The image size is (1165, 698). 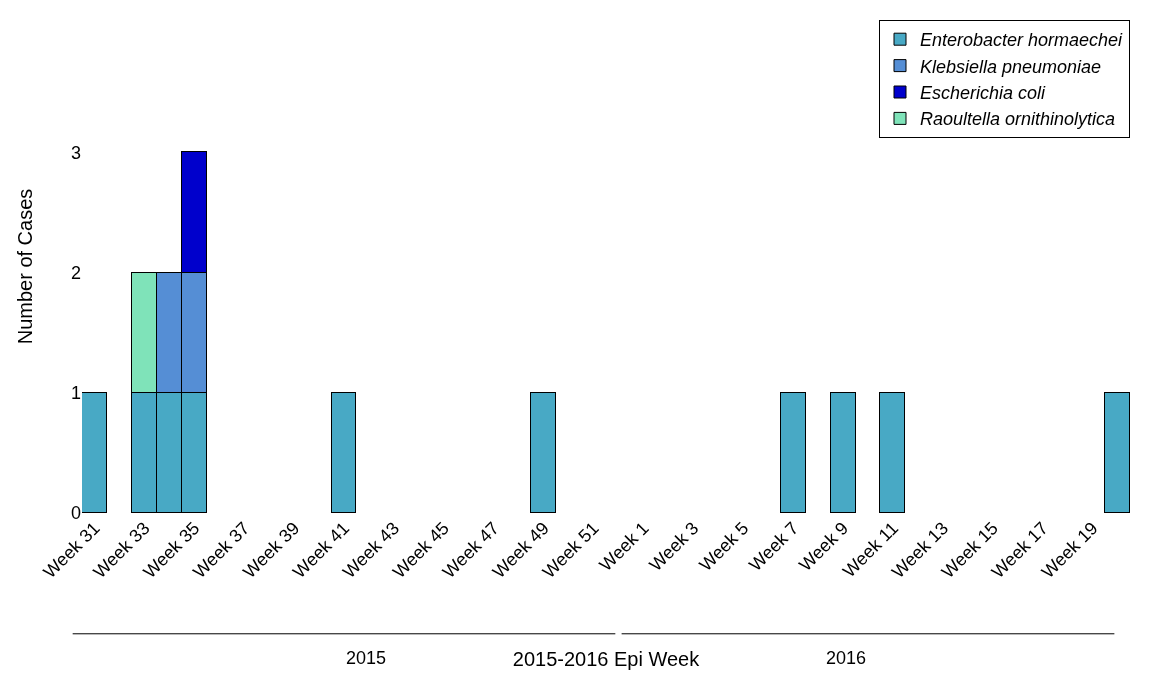 I want to click on legend-label: Escherichia coli, so click(x=983, y=93).